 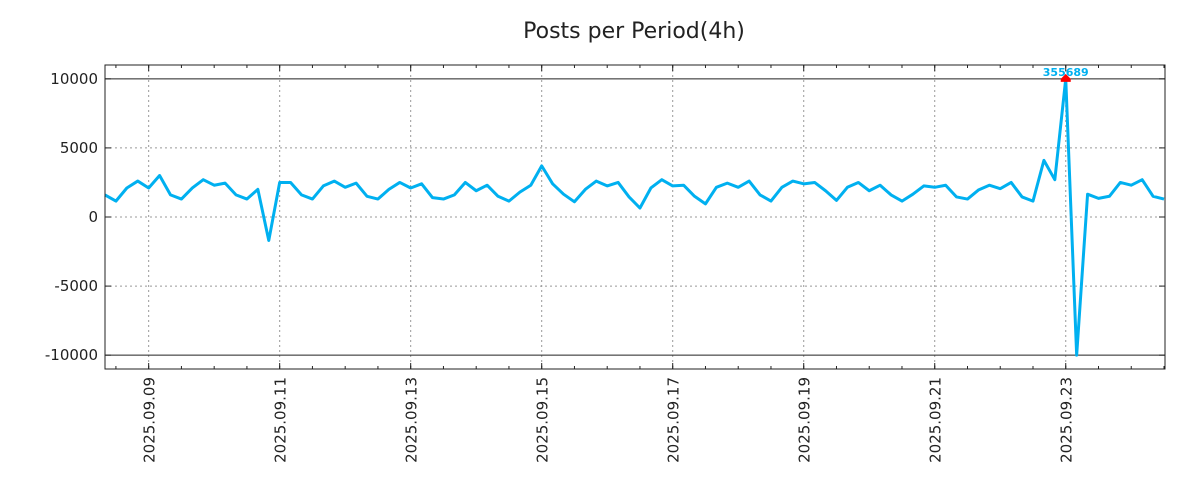 I want to click on x-tick-label: 2025.09.15, so click(x=543, y=420).